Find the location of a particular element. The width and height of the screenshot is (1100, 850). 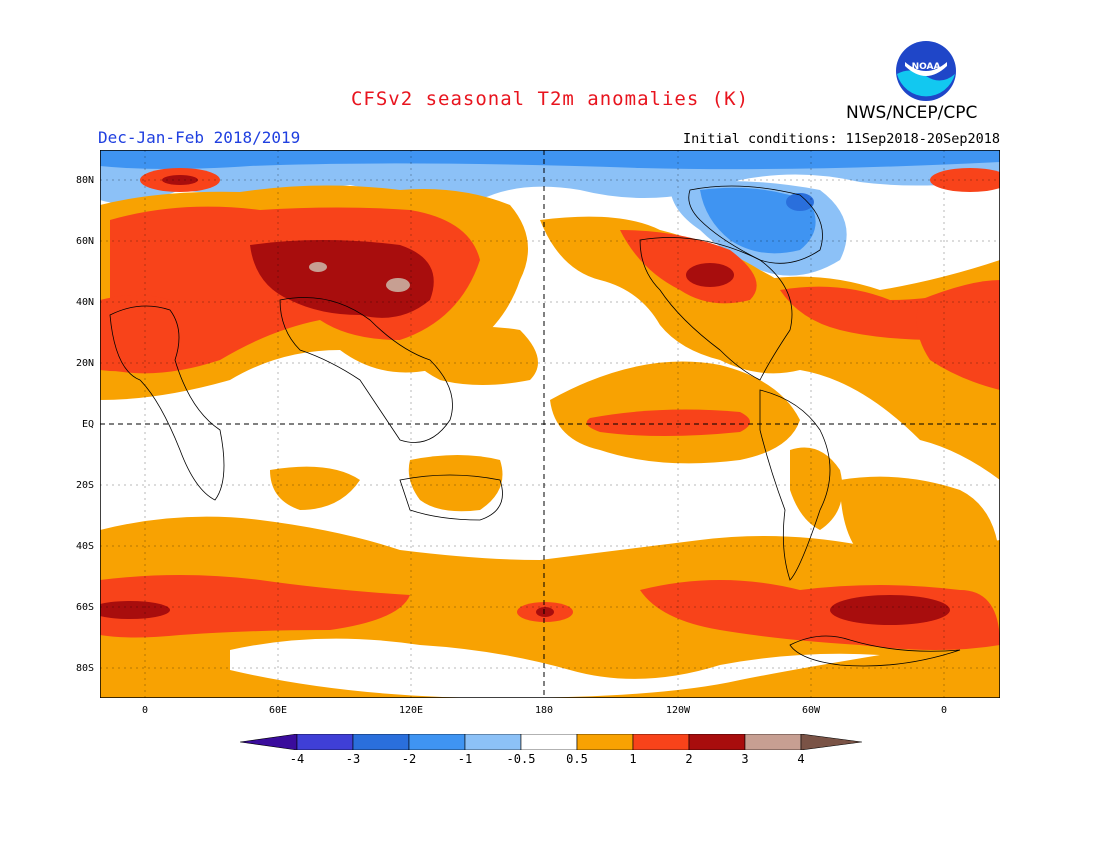

anomaly-region-canada-cold-center is located at coordinates (800, 202).